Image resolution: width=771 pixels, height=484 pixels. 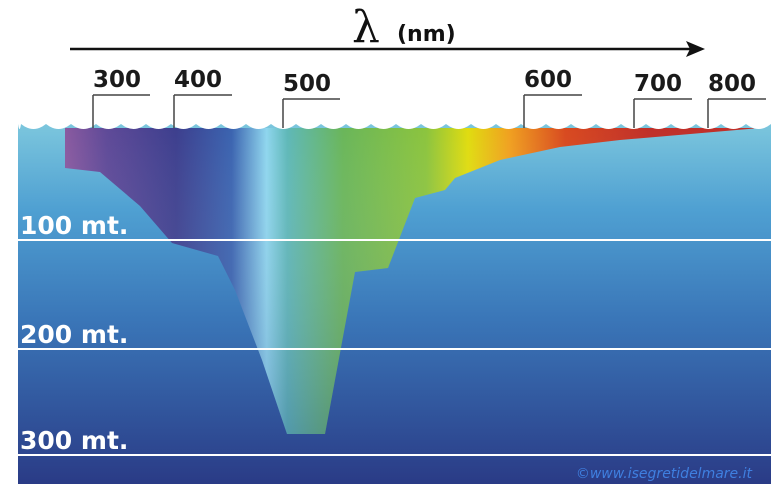 I want to click on wavelength-label-300: 300, so click(x=117, y=80).